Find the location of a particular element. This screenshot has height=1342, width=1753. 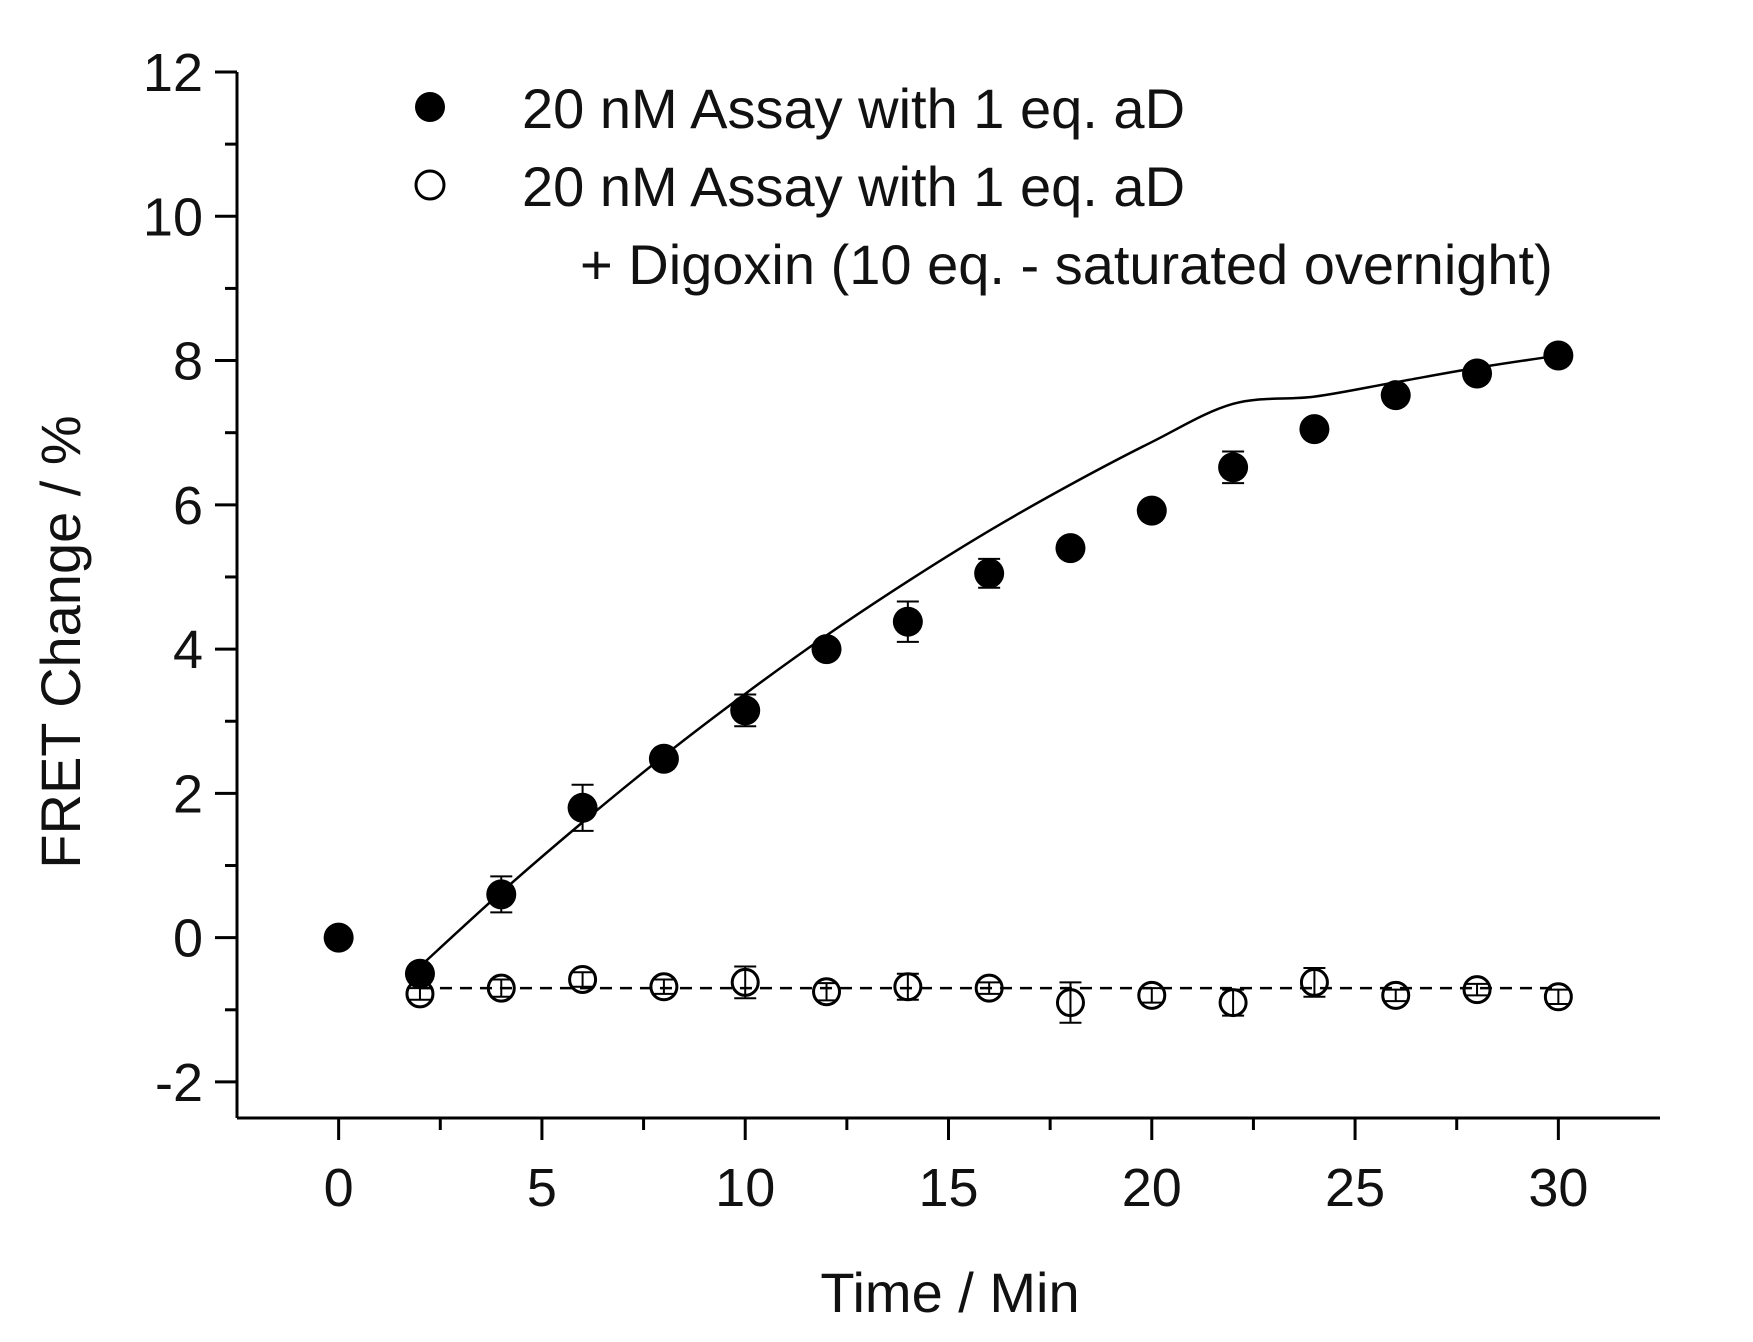

x-axis-title: Time / Min is located at coordinates (949, 1292).